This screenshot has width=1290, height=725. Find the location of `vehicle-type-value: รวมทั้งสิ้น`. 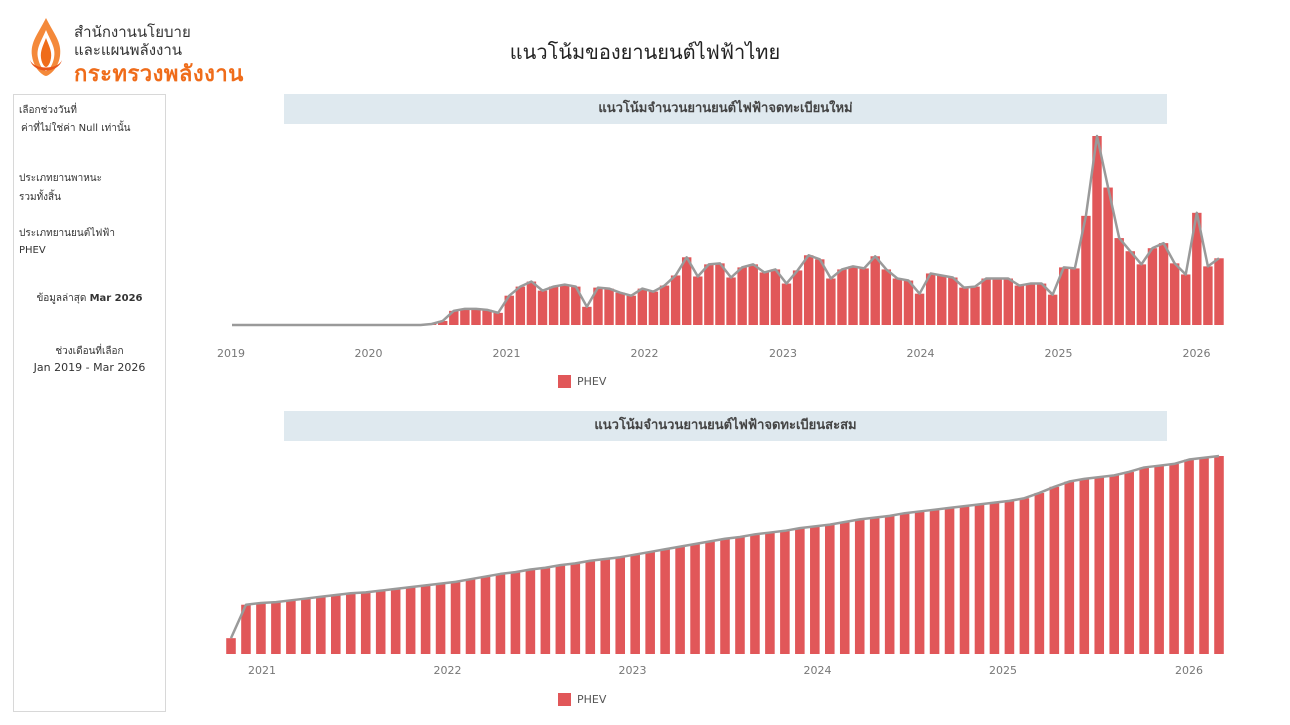

vehicle-type-value: รวมทั้งสิ้น is located at coordinates (40, 197).